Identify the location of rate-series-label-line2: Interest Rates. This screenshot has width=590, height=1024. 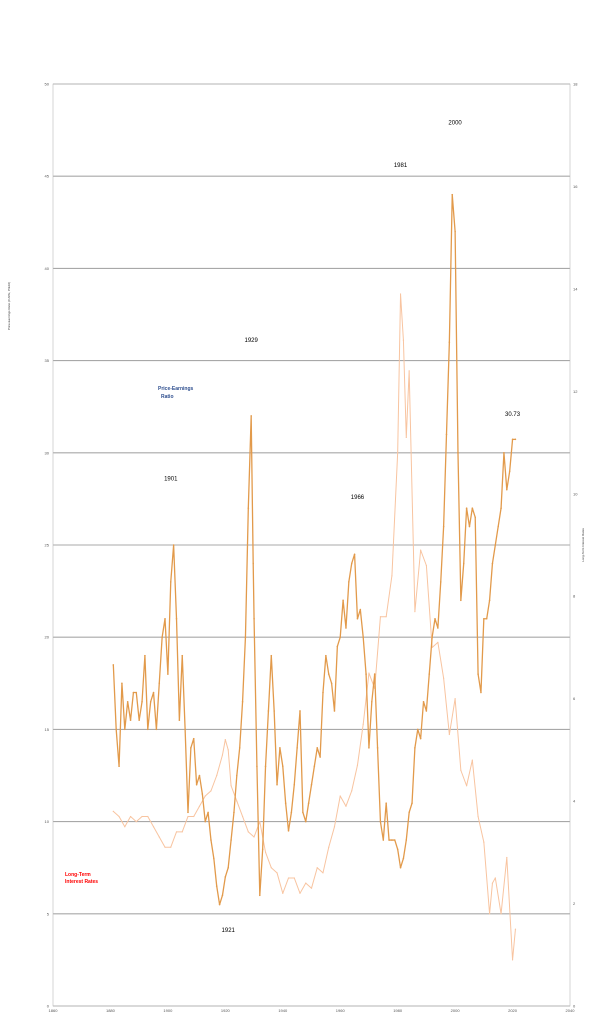
(81, 882).